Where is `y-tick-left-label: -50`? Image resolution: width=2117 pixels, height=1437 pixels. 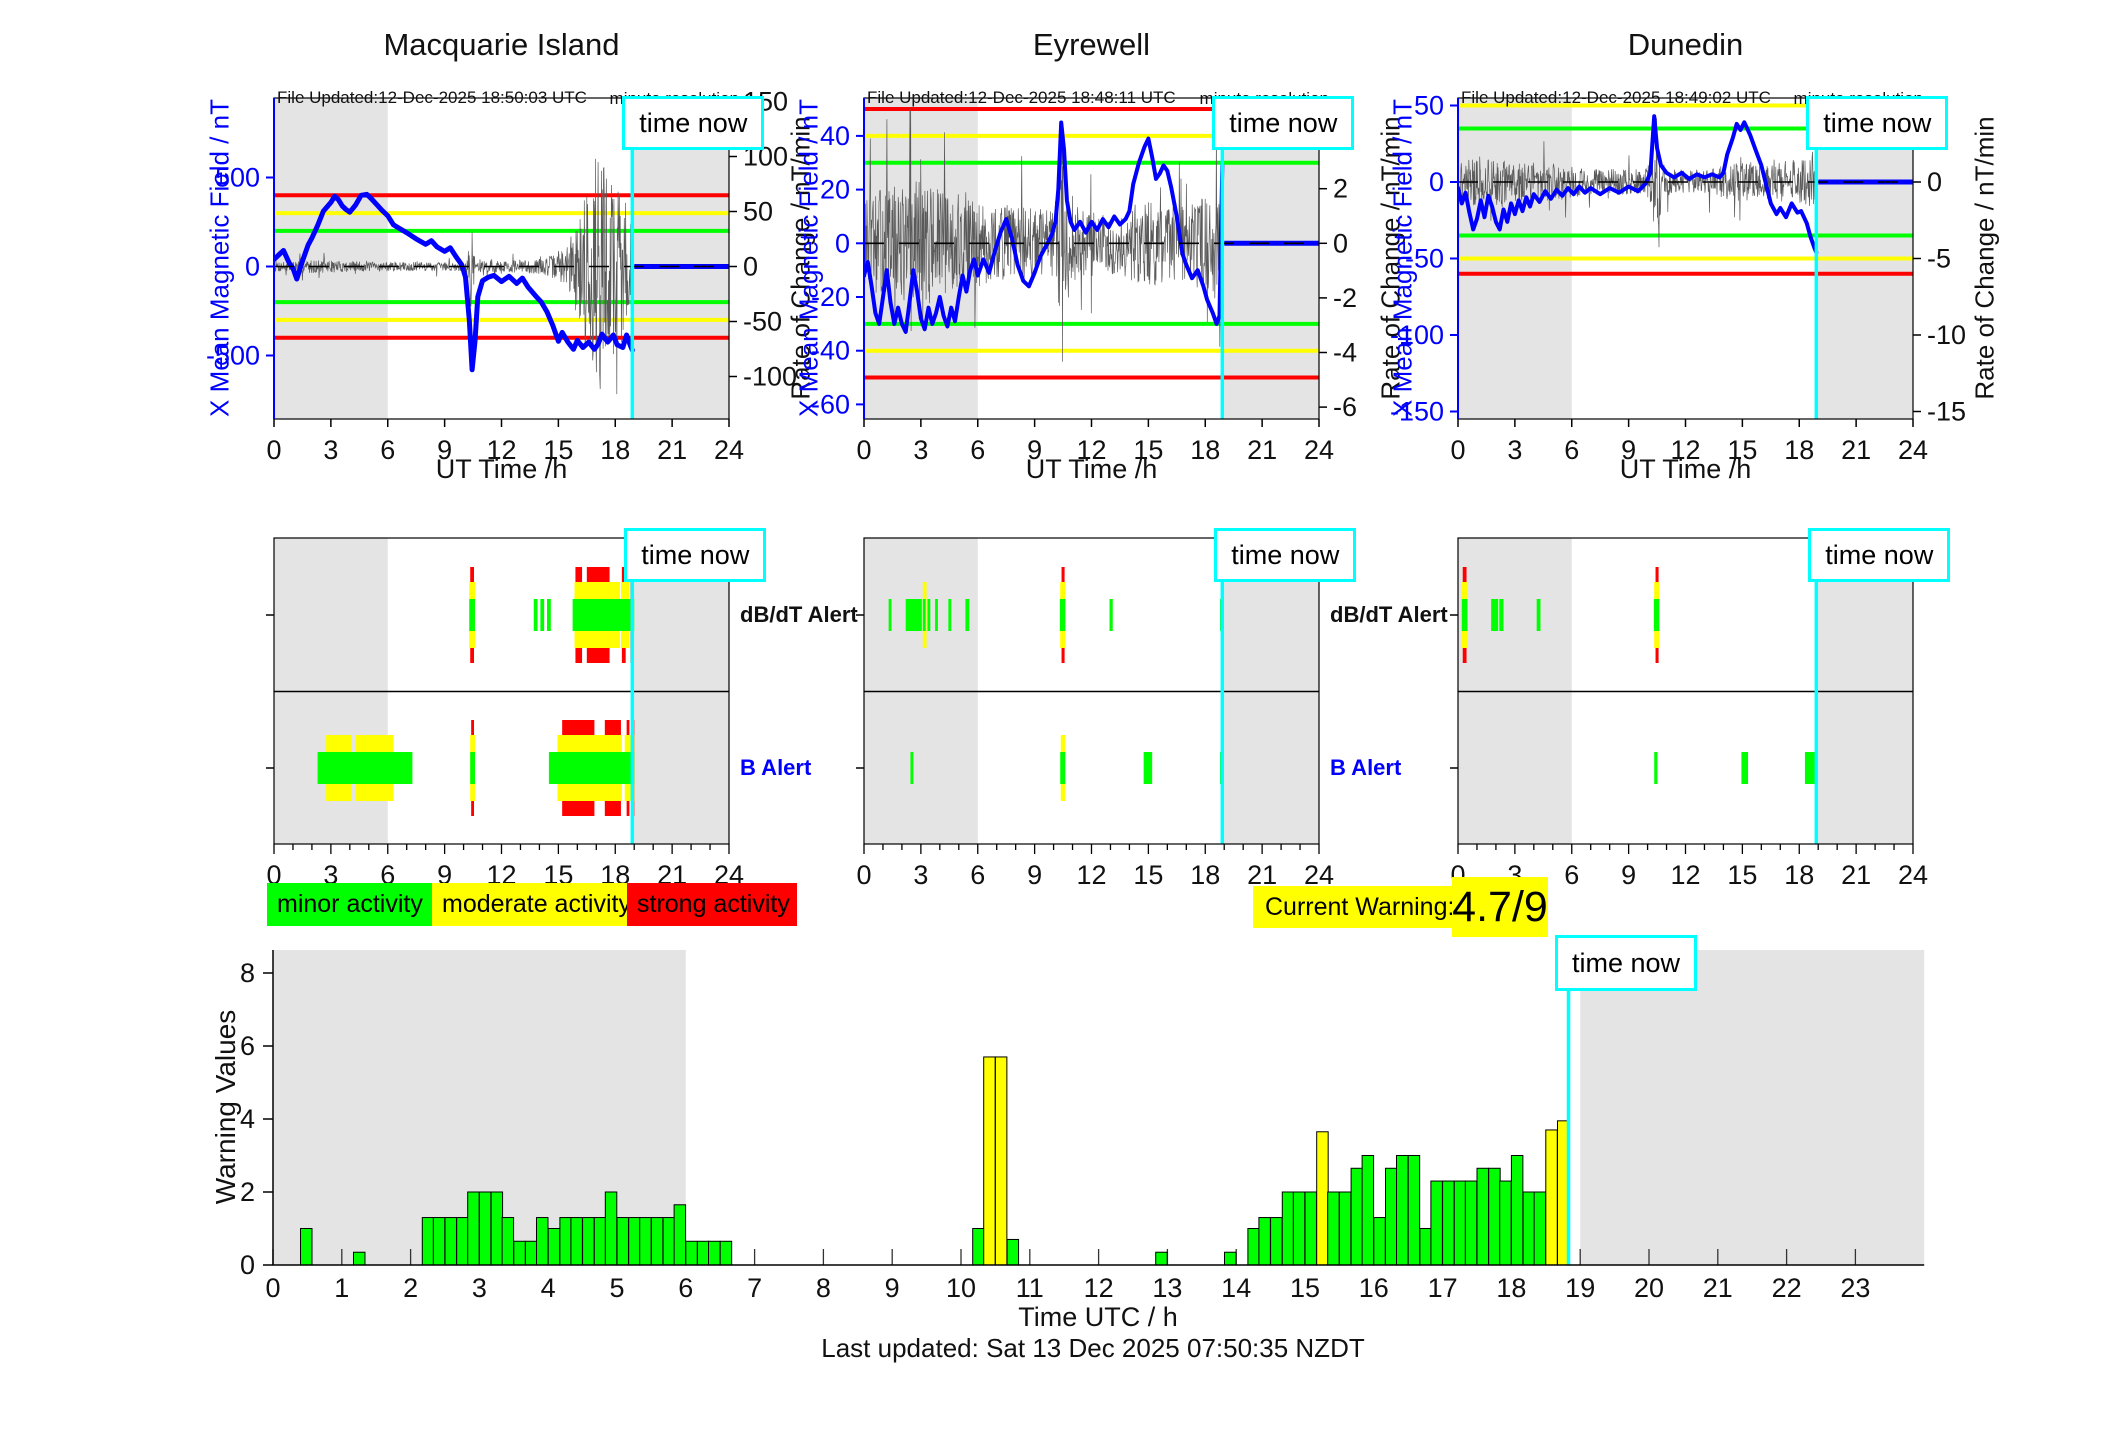 y-tick-left-label: -50 is located at coordinates (1424, 259).